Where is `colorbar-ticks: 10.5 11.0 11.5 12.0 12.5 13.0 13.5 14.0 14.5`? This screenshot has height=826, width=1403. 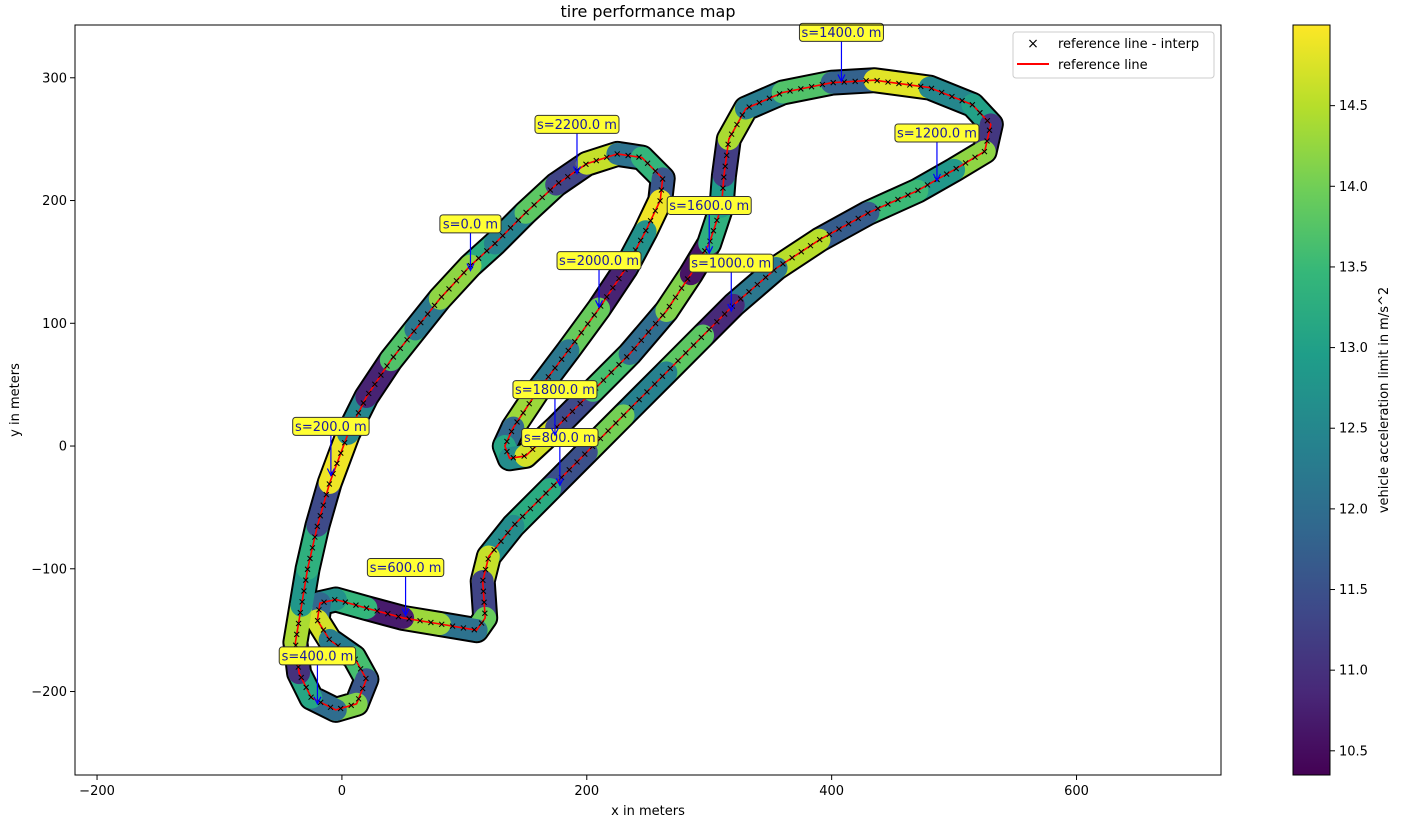 colorbar-ticks: 10.5 11.0 11.5 12.0 12.5 13.0 13.5 14.0 14.5 is located at coordinates (1349, 429).